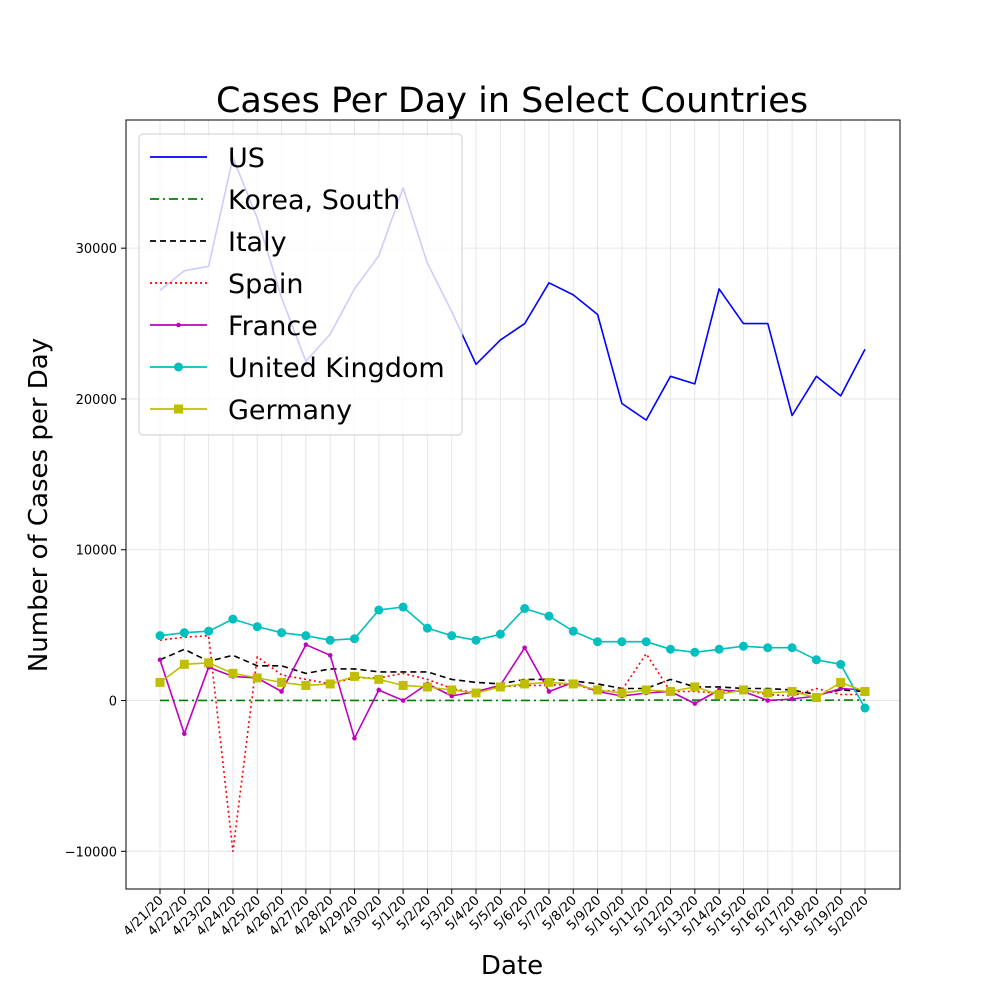 The image size is (1000, 1000). Describe the element at coordinates (39, 505) in the screenshot. I see `y-axis-label: Number of Cases per Day` at that location.